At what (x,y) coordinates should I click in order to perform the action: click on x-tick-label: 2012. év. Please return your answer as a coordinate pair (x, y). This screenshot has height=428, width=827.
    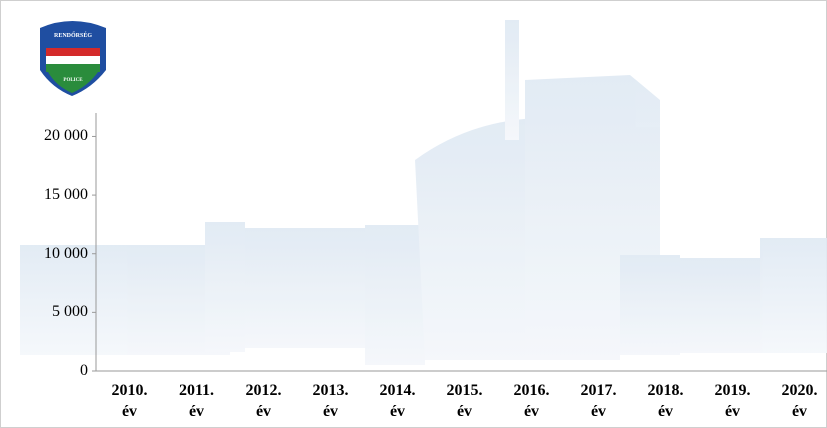
    Looking at the image, I should click on (263, 401).